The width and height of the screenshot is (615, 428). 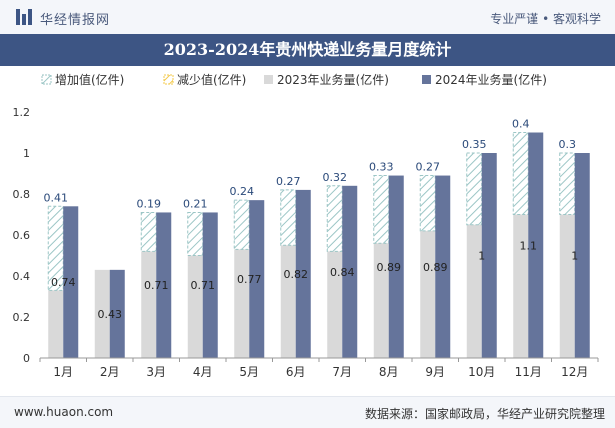 What do you see at coordinates (75, 20) in the screenshot?
I see `brand-name: 华经情报网` at bounding box center [75, 20].